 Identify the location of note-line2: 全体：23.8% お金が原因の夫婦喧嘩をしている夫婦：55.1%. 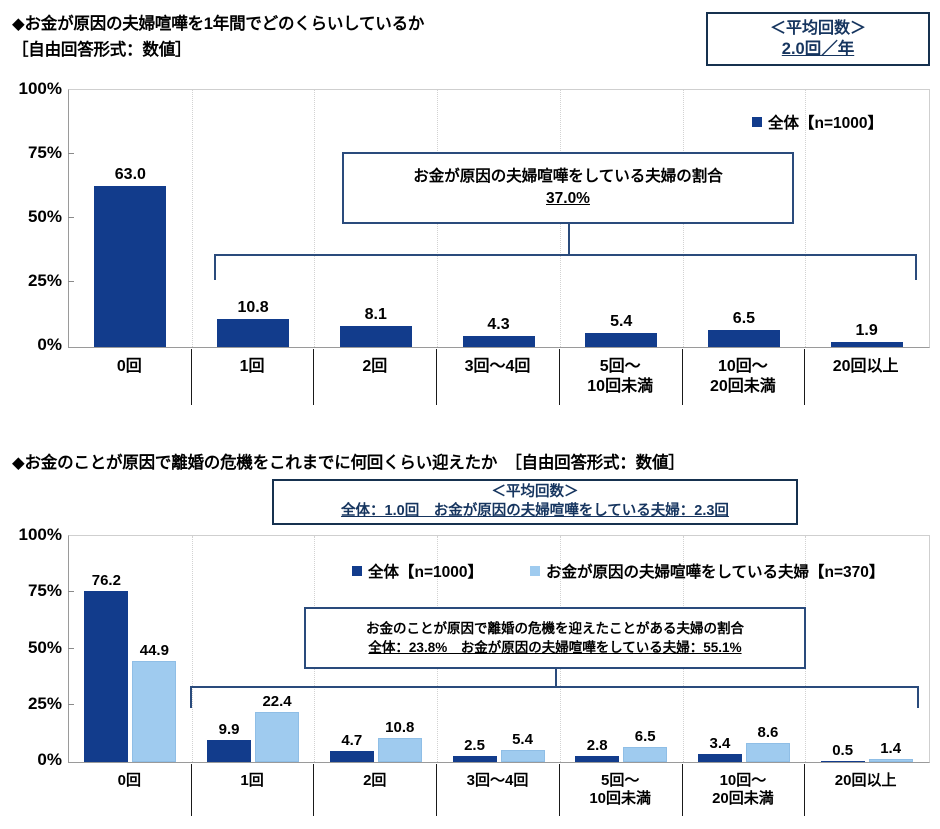
(555, 647).